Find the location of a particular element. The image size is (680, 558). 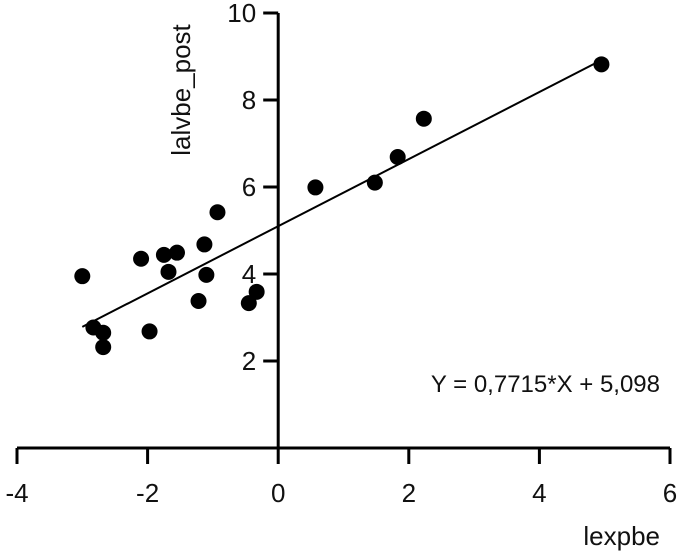

x-tick-label: 4 is located at coordinates (539, 493).